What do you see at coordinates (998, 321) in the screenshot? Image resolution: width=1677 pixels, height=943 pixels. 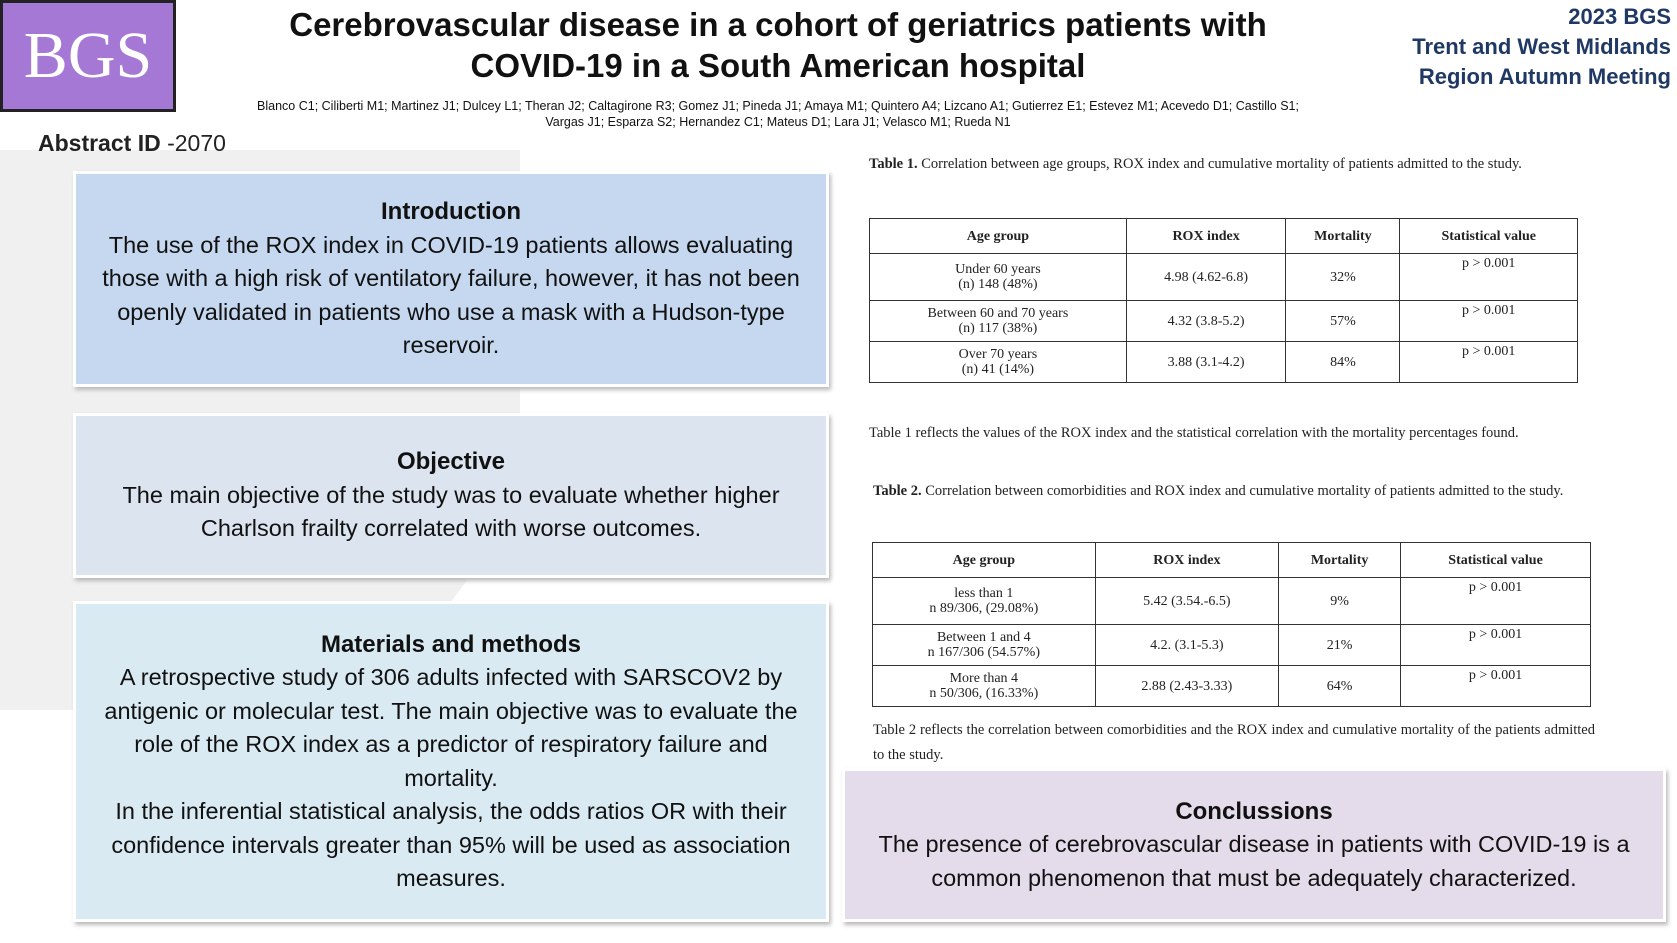 I see `cell: Between 60 and 70 years (n) 117 (38%)` at bounding box center [998, 321].